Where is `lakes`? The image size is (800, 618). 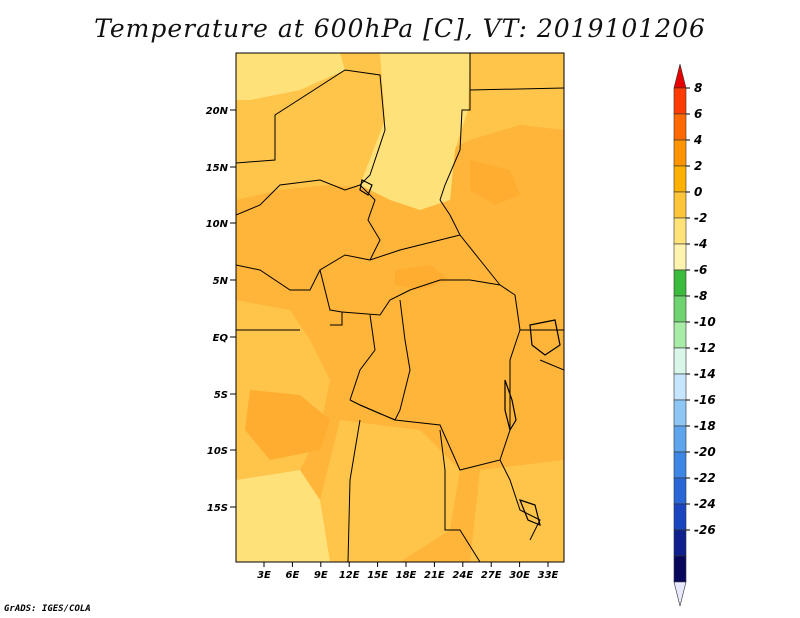 lakes is located at coordinates (460, 353).